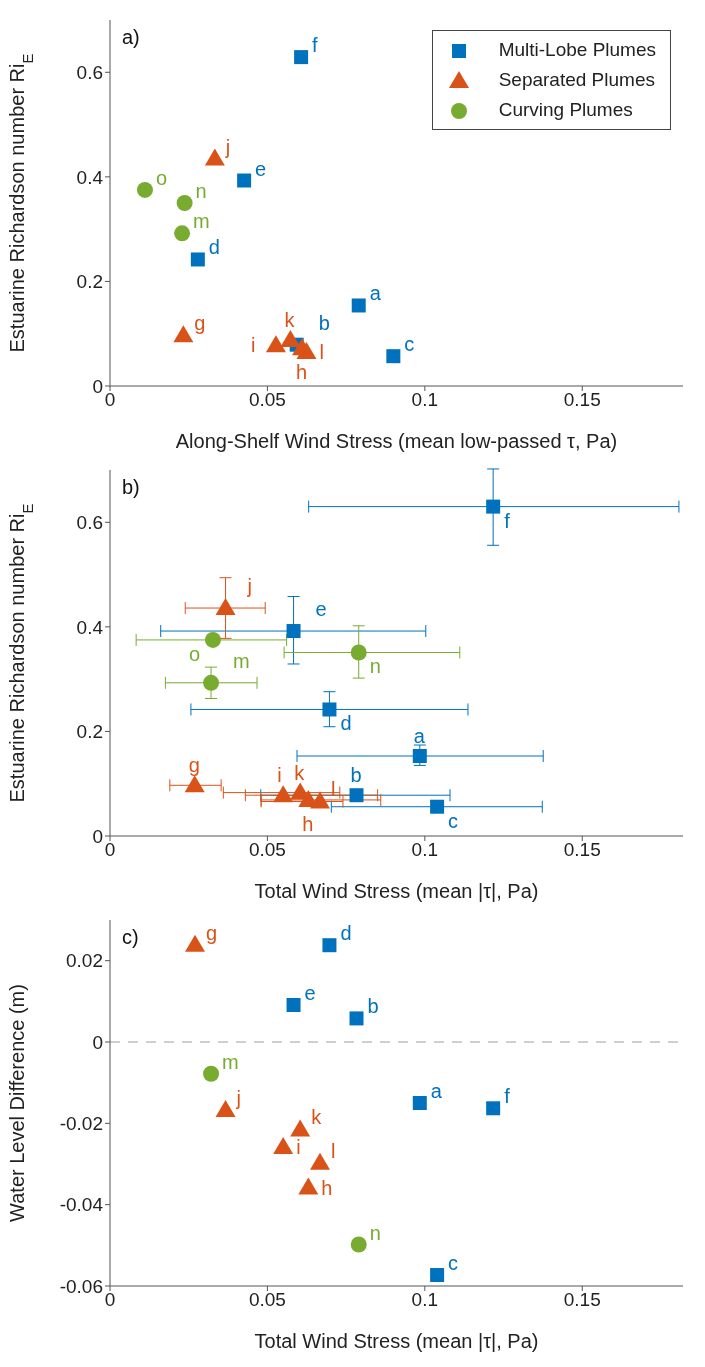  What do you see at coordinates (131, 487) in the screenshot?
I see `annotation: b)` at bounding box center [131, 487].